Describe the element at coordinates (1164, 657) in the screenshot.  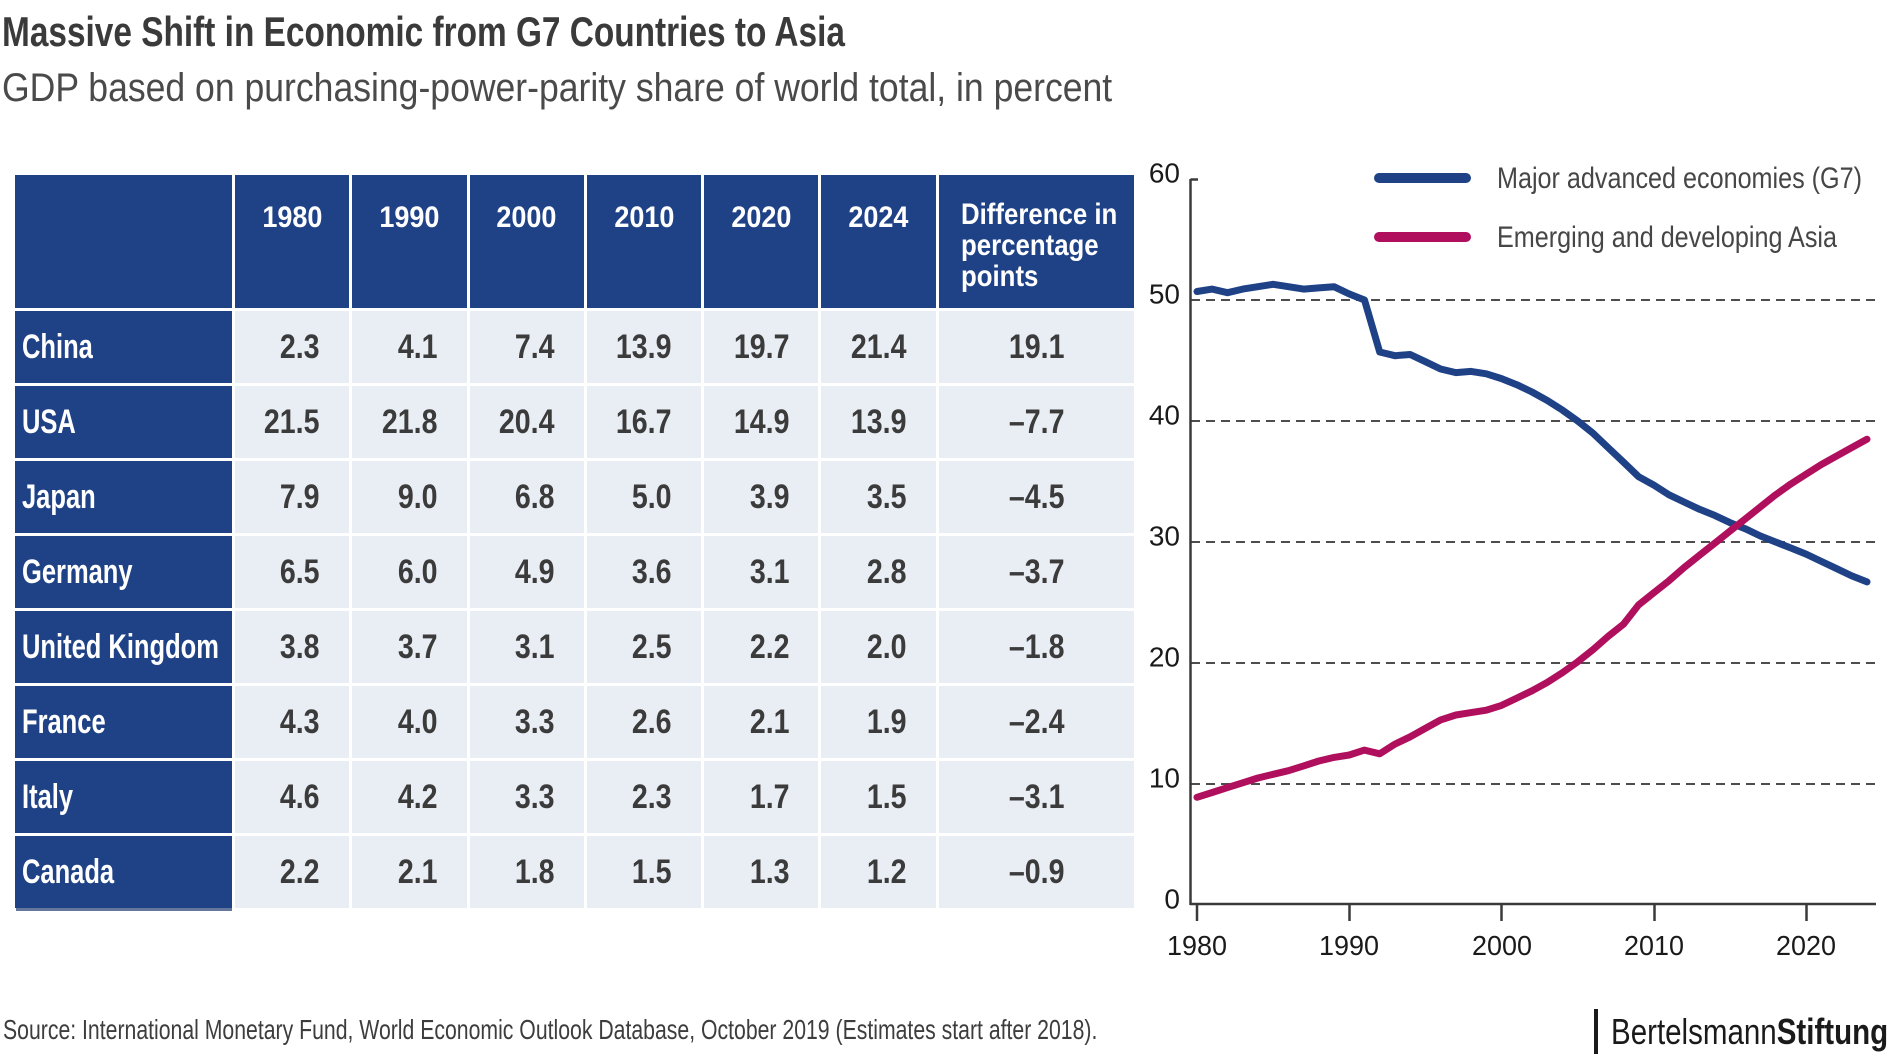
I see `svg-text: 20` at that location.